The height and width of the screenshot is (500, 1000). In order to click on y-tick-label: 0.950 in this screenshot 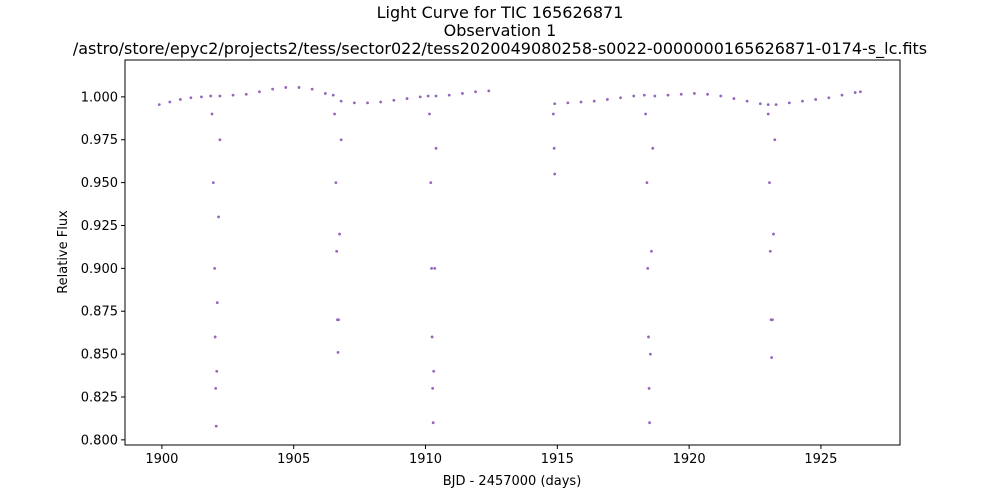, I will do `click(99, 183)`.